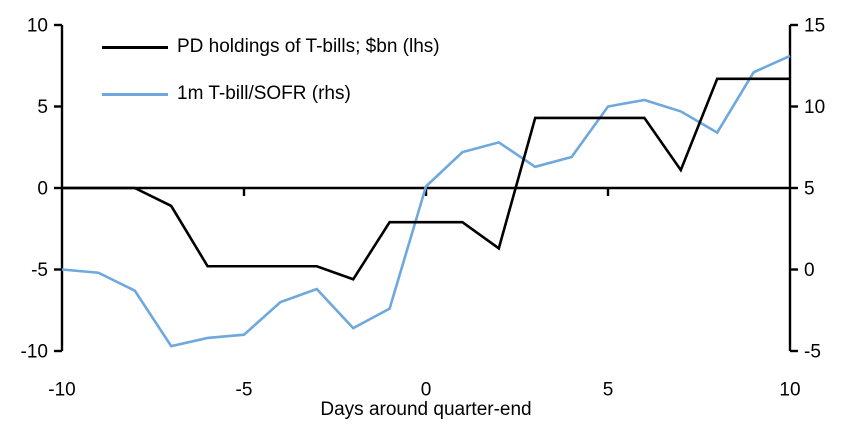  Describe the element at coordinates (809, 270) in the screenshot. I see `right-y-axis-tick-label: 0` at that location.